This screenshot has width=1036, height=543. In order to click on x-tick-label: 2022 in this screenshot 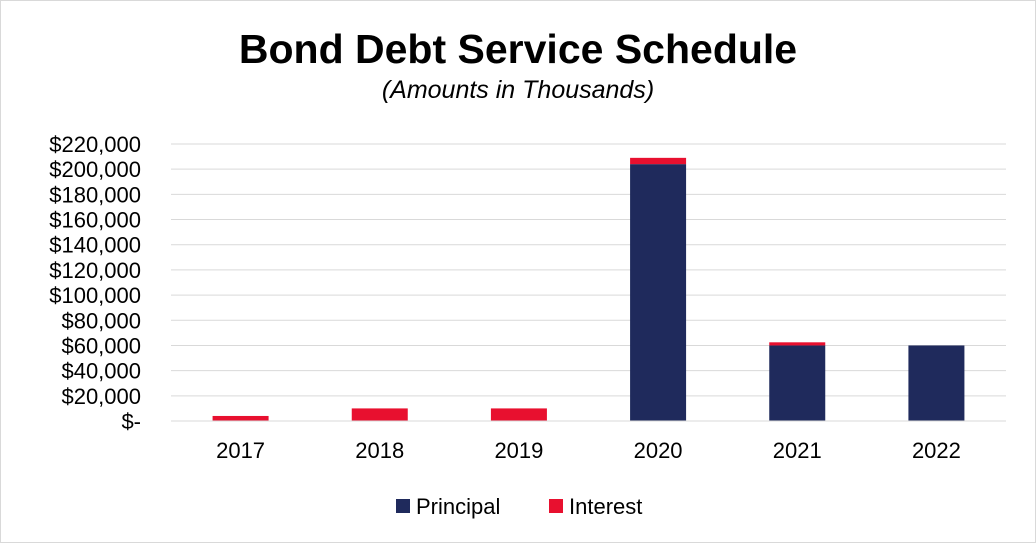, I will do `click(936, 450)`.